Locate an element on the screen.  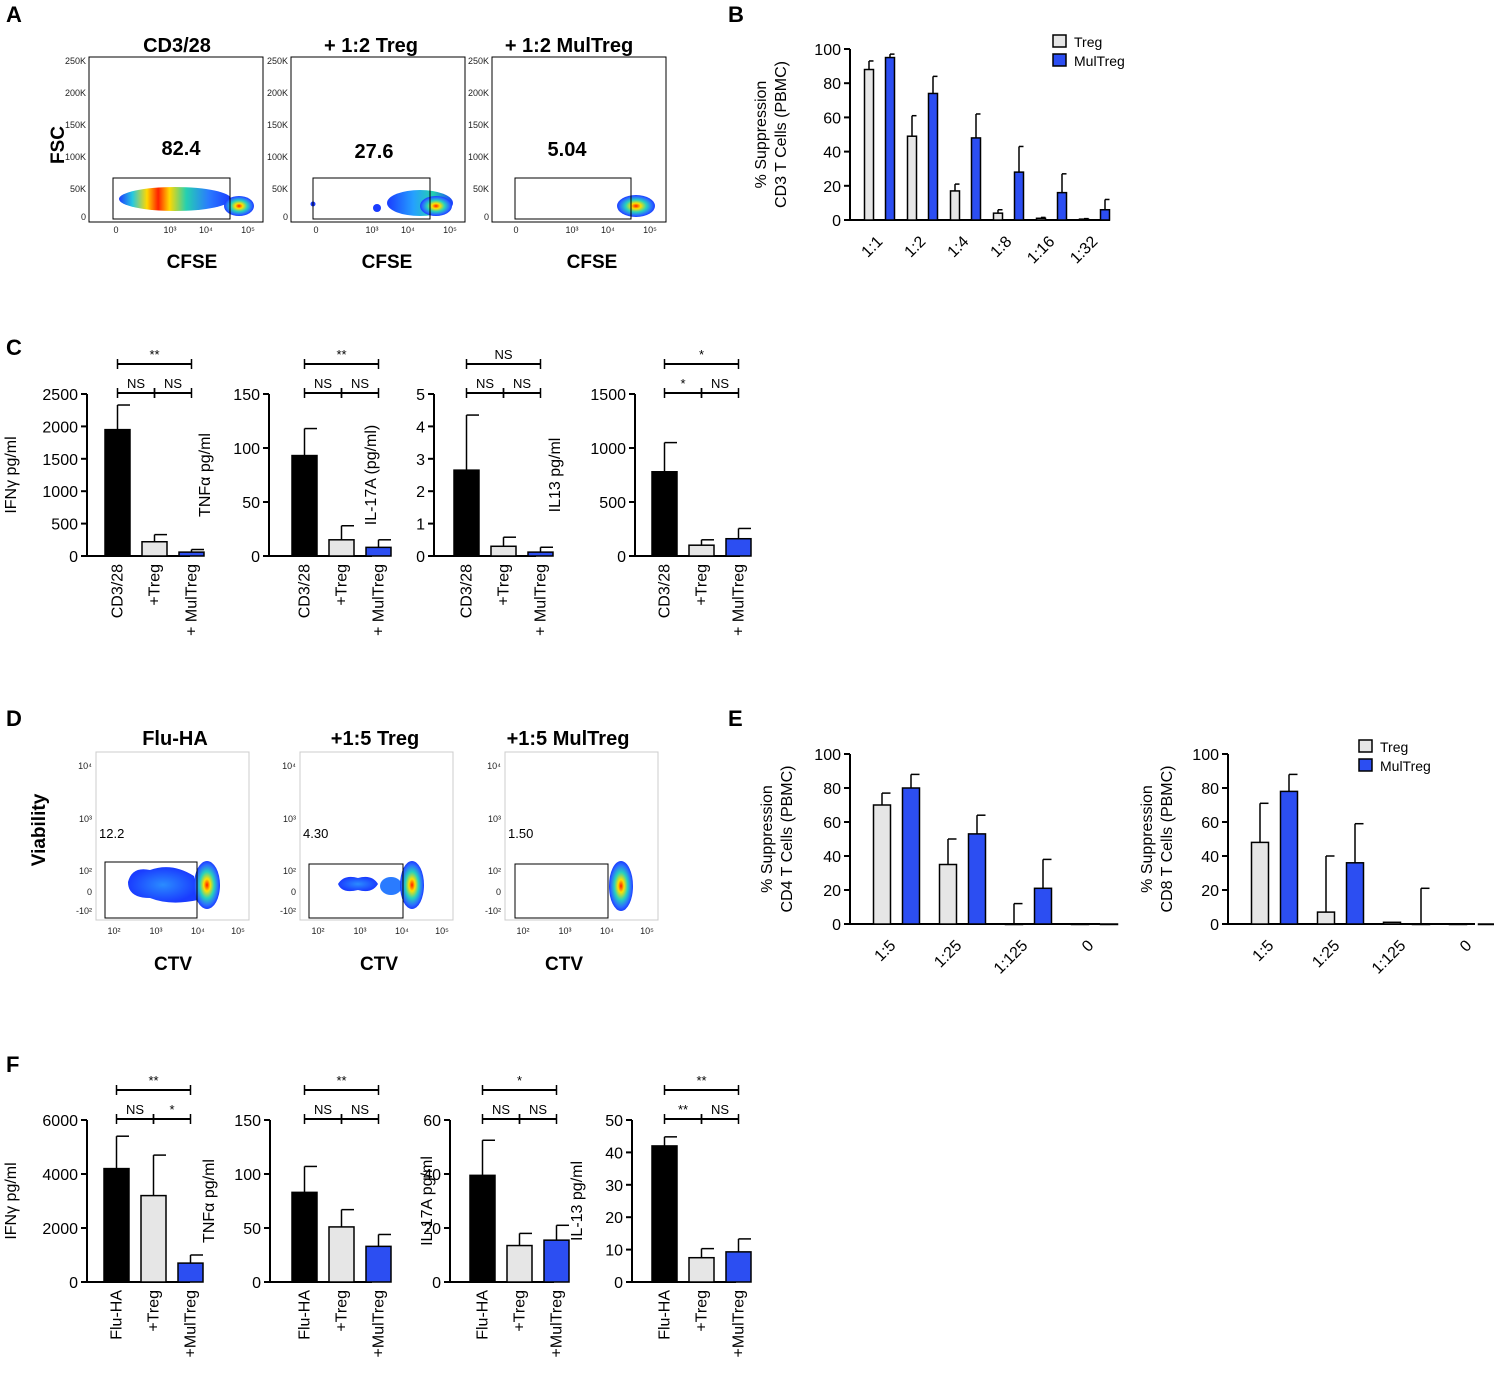
y-tick-label: 80 is located at coordinates (832, 789).